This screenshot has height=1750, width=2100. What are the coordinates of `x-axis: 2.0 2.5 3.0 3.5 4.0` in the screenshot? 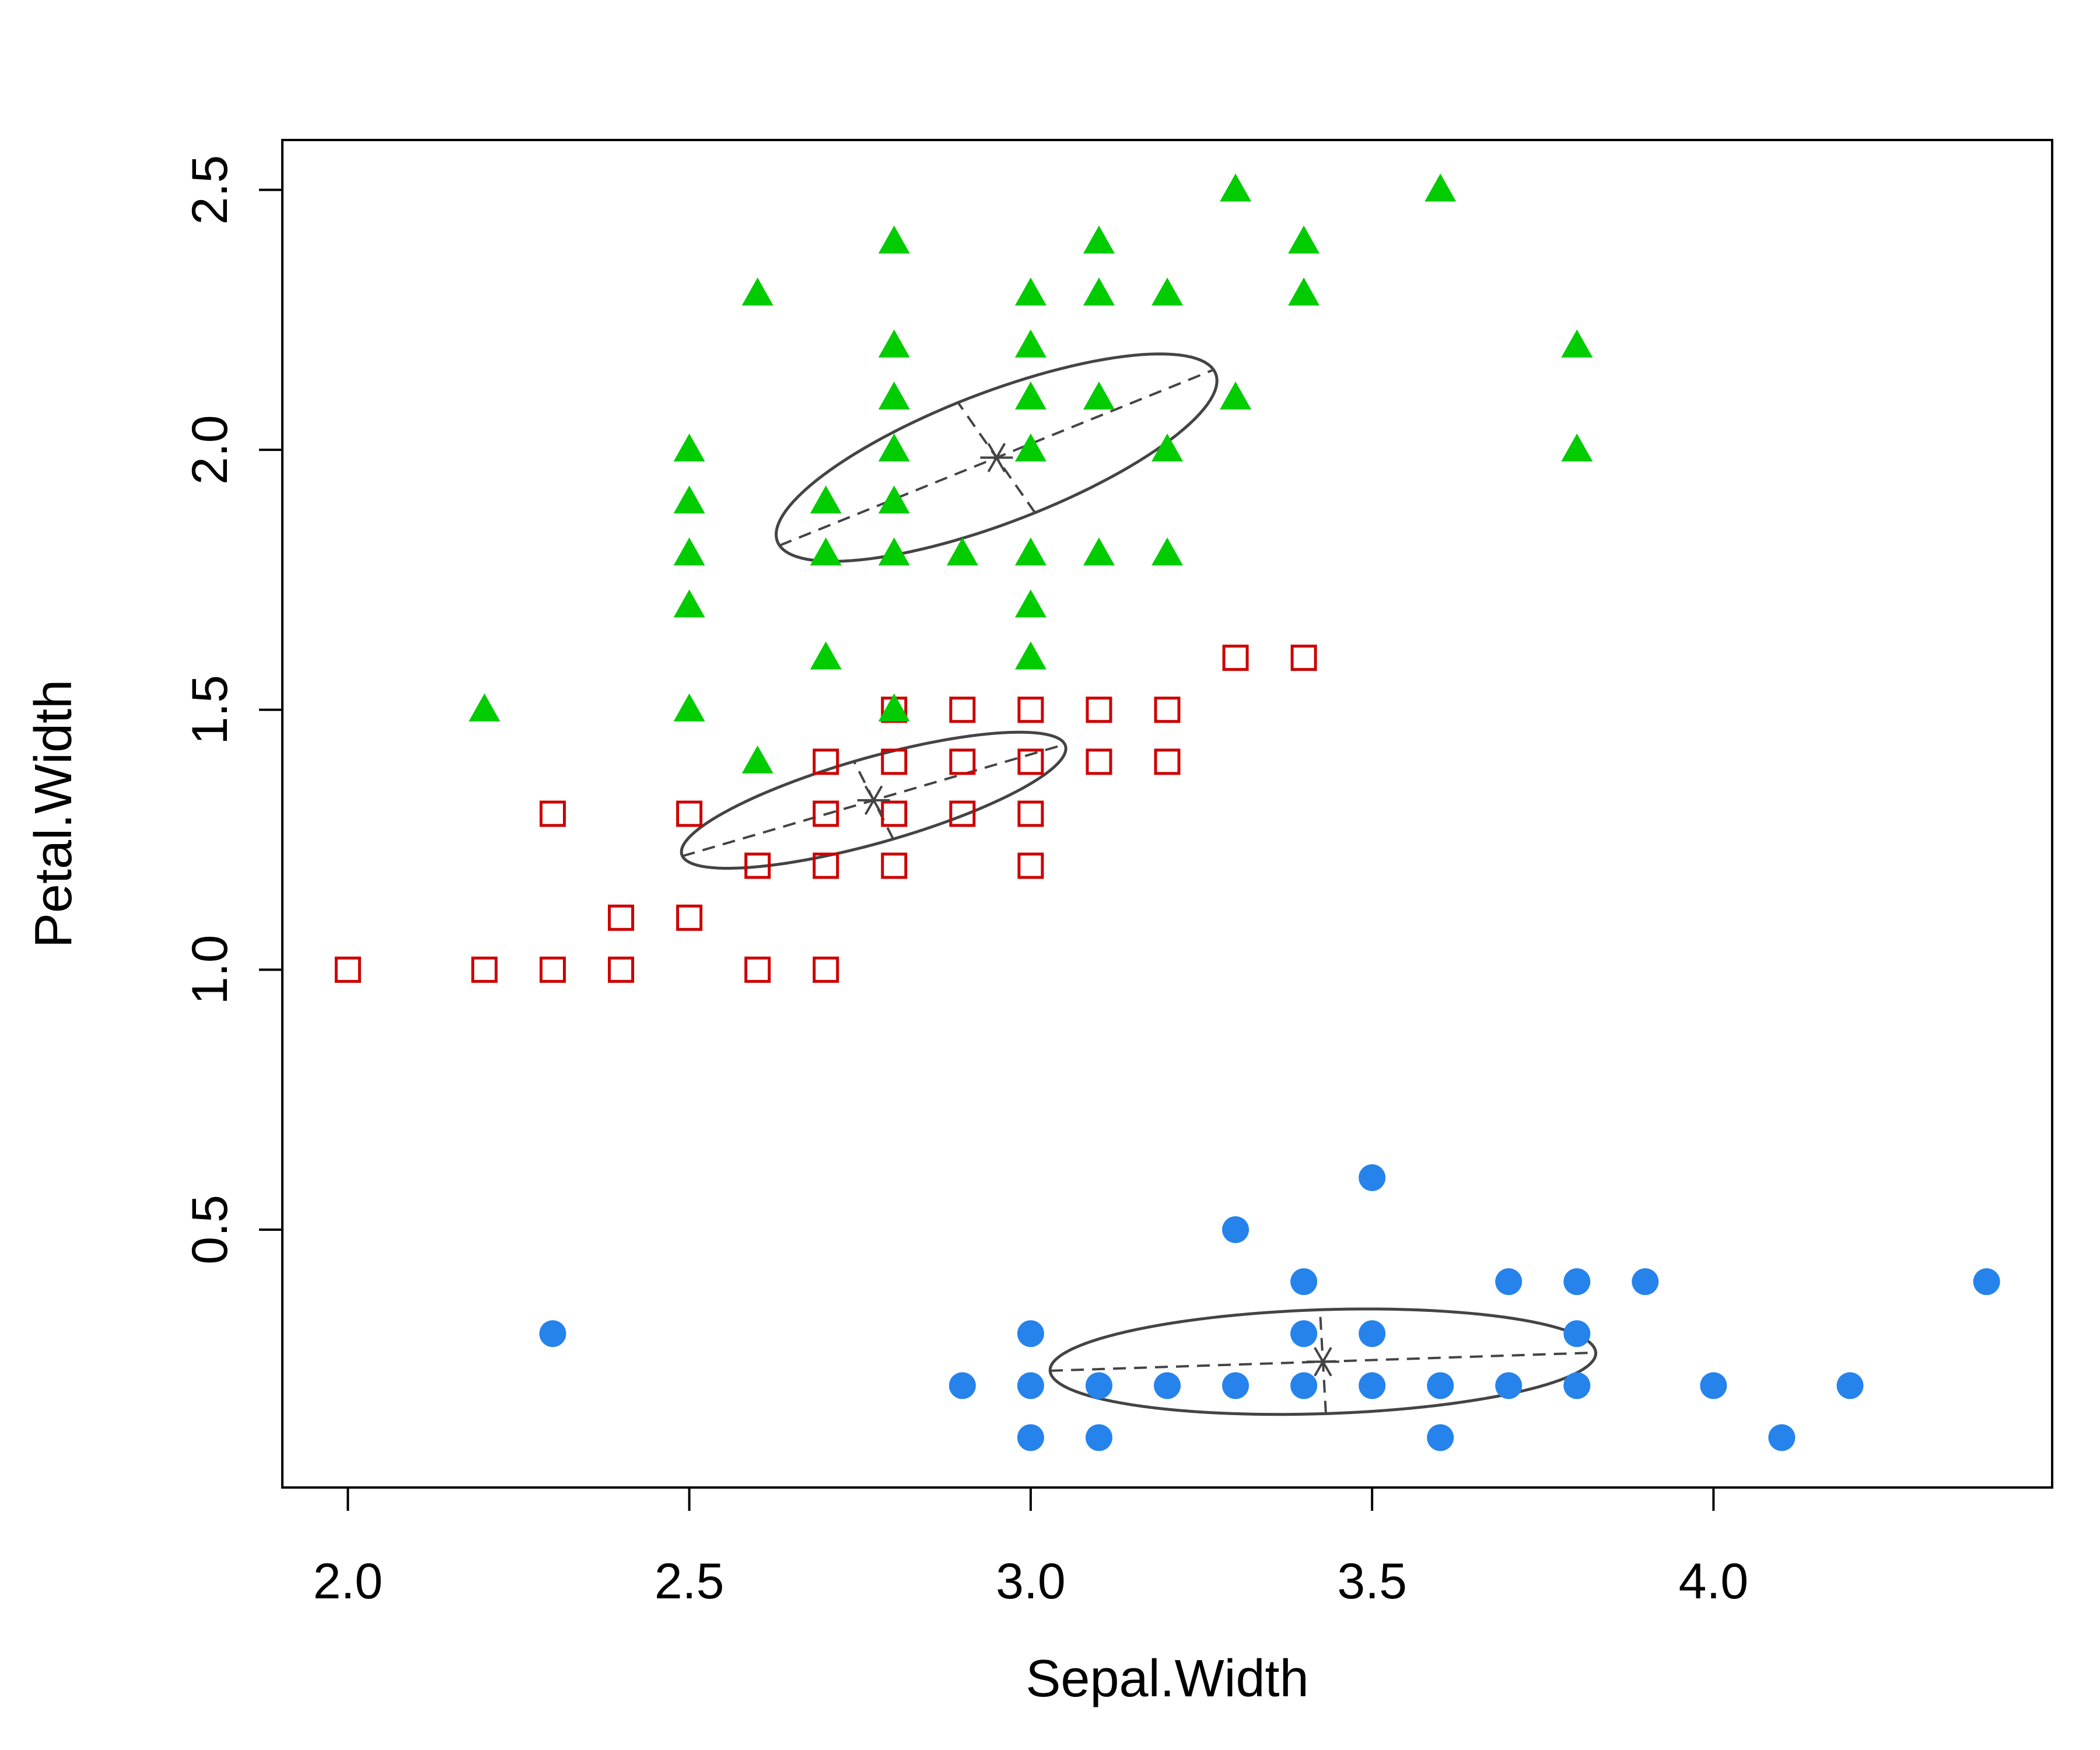 It's located at (1031, 1547).